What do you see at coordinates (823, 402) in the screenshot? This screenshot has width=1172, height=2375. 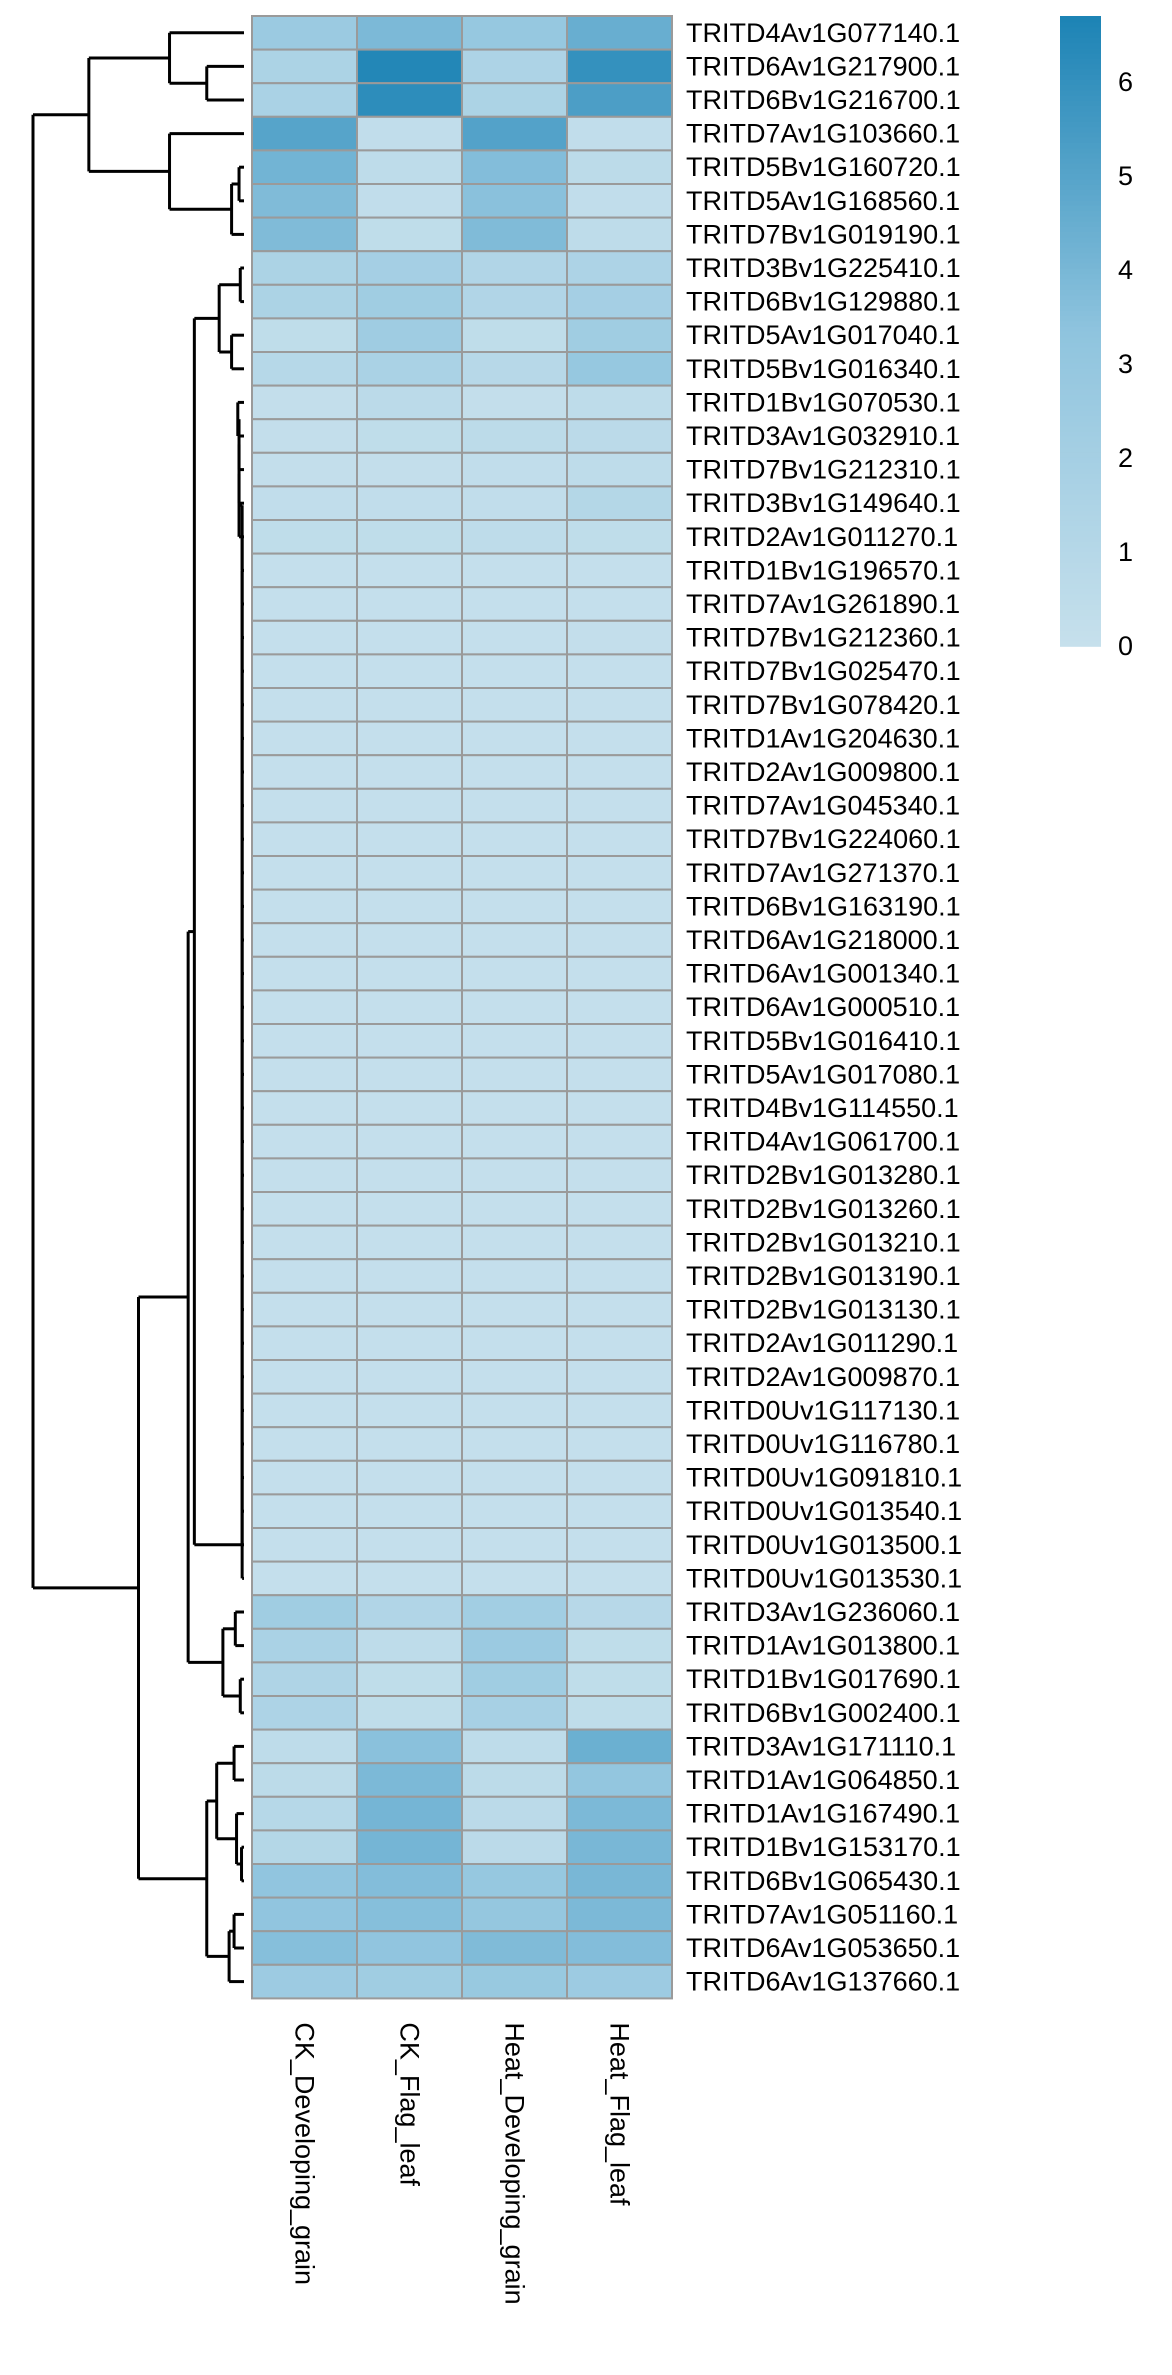 I see `row-label: TRITD1Bv1G070530.1` at bounding box center [823, 402].